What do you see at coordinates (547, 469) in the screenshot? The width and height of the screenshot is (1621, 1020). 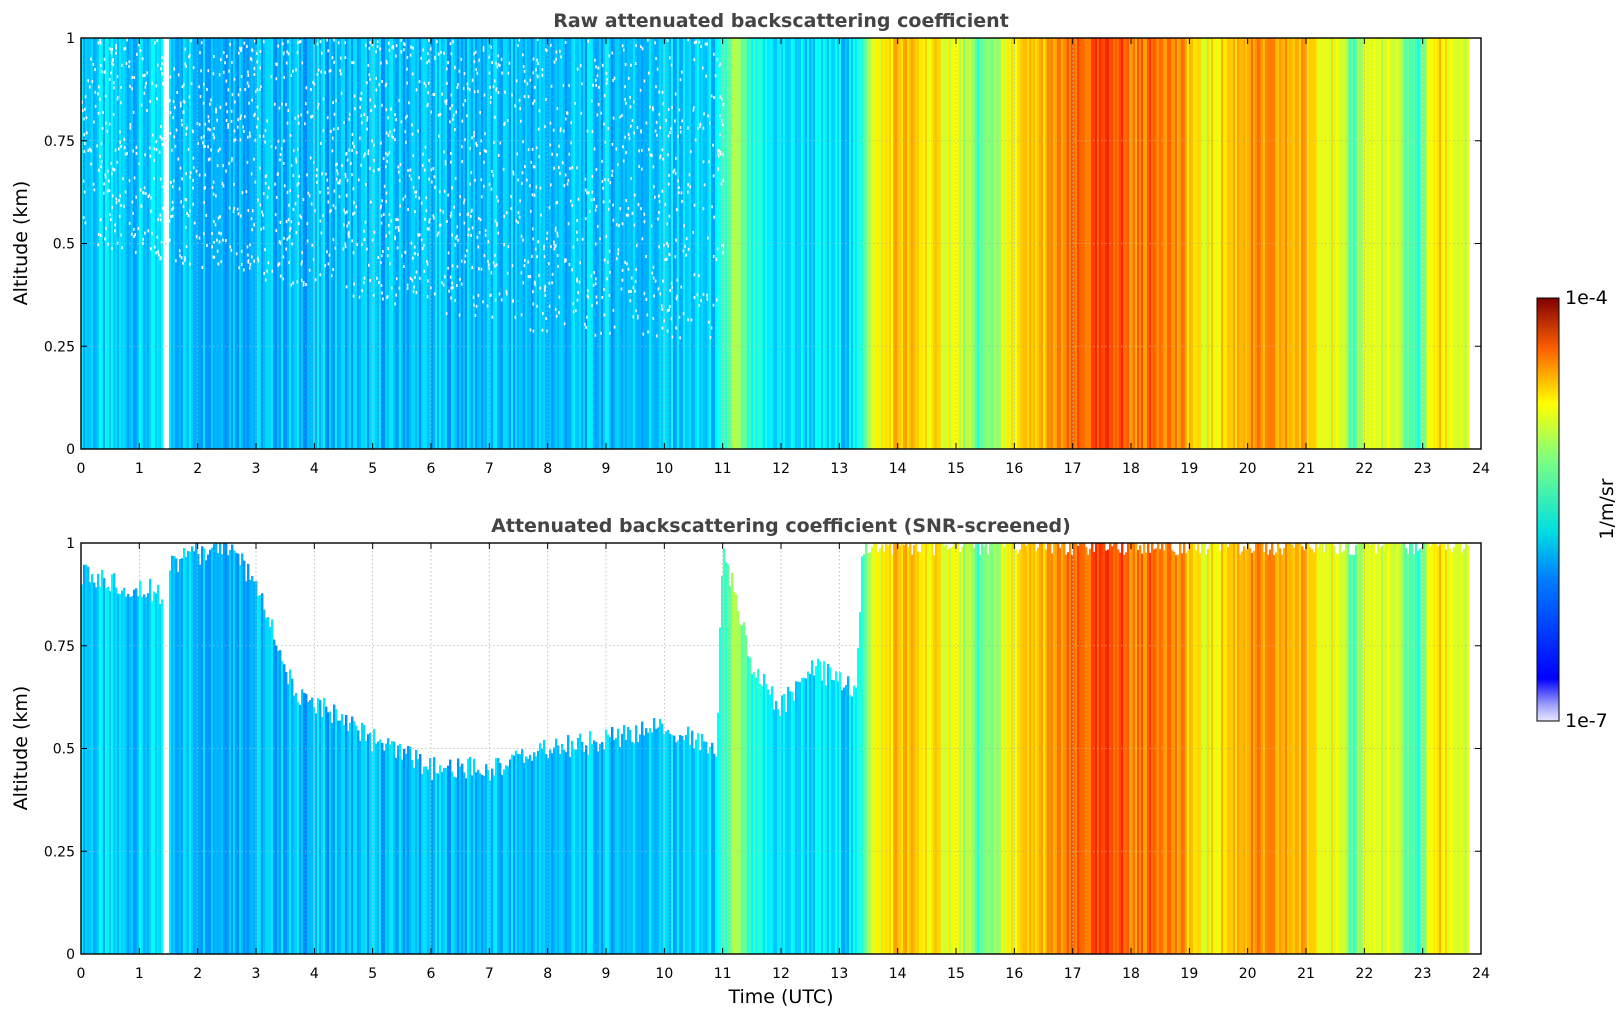 I see `x-tick-label: 8` at bounding box center [547, 469].